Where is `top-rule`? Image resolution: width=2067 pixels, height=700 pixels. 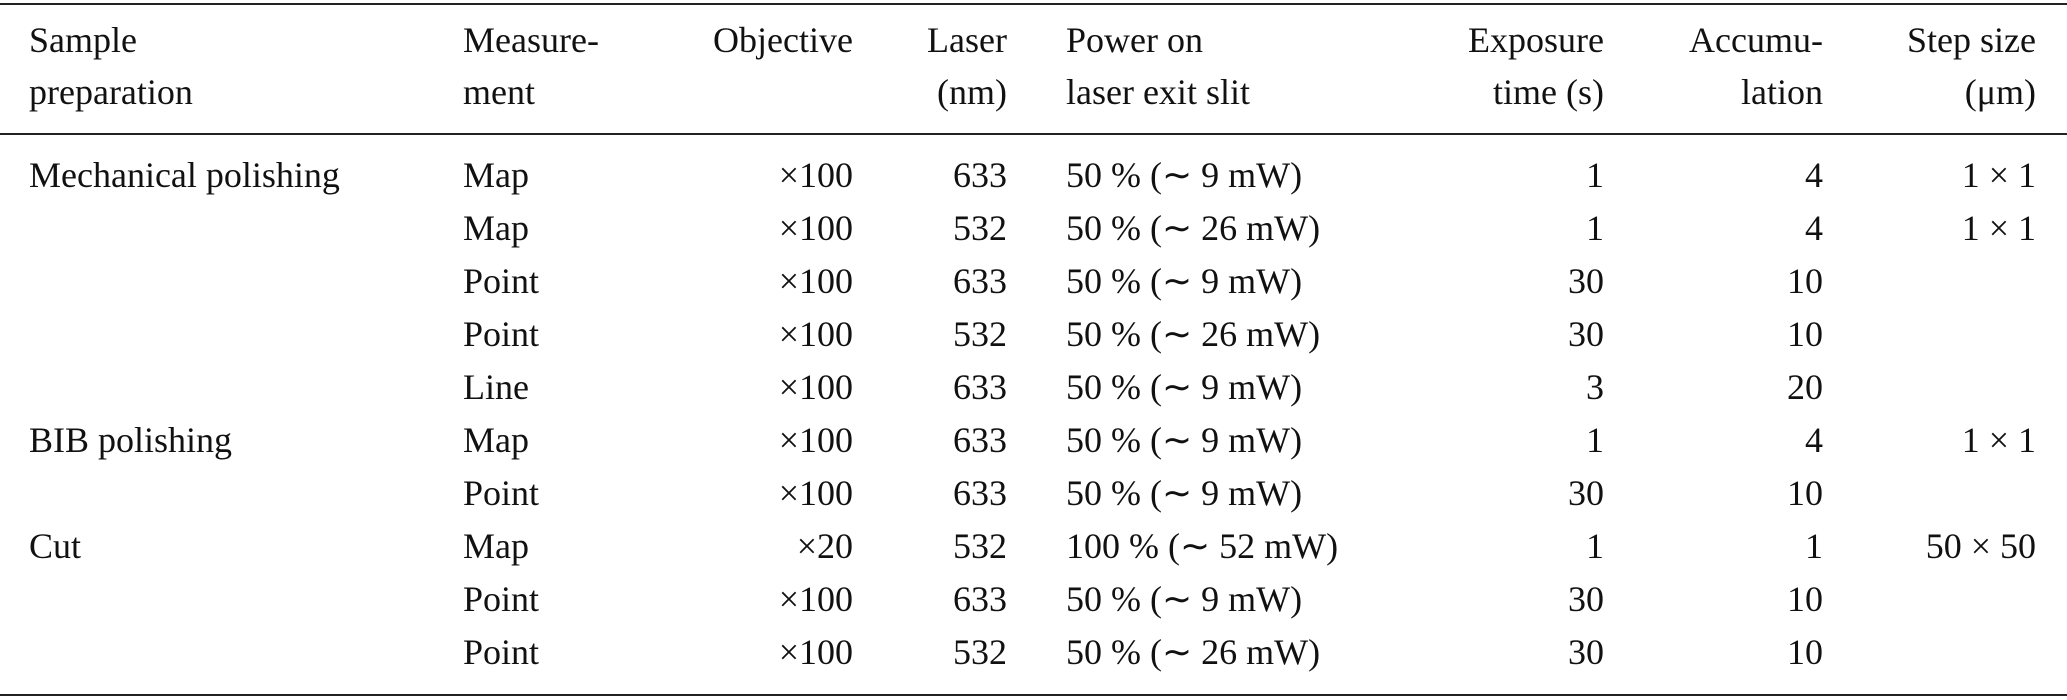
top-rule is located at coordinates (1033, 4).